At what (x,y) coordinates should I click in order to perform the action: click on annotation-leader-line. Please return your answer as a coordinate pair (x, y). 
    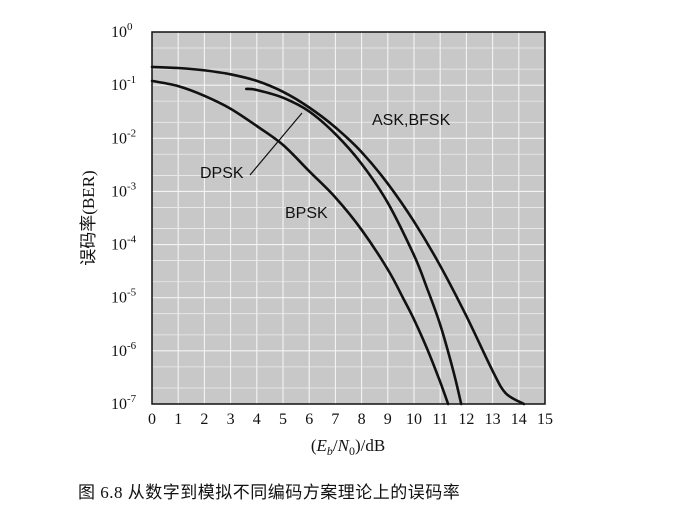
    Looking at the image, I should click on (276, 144).